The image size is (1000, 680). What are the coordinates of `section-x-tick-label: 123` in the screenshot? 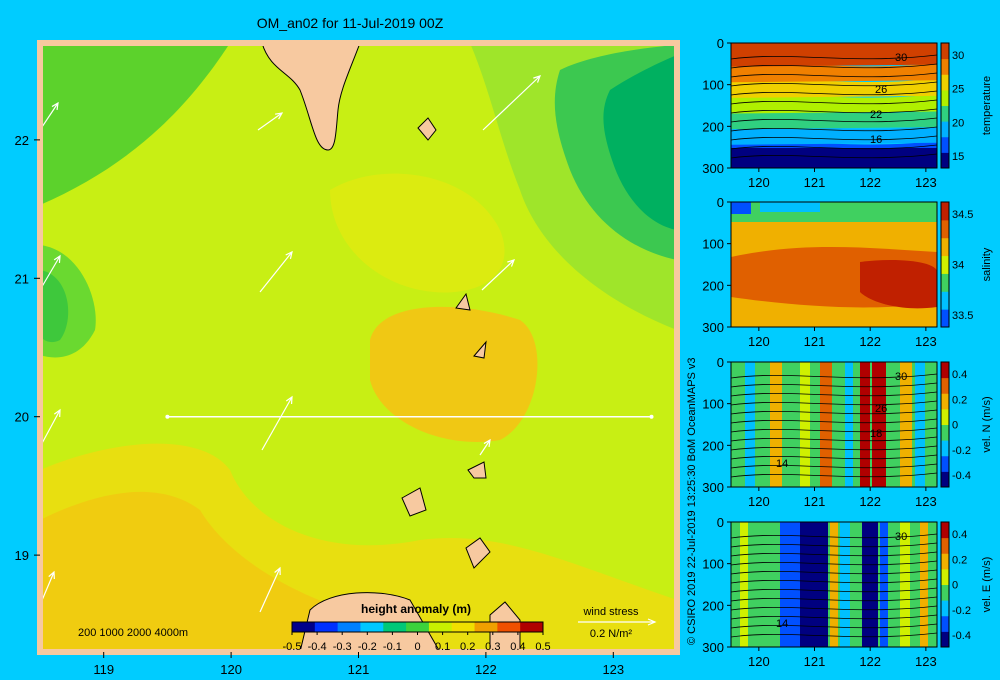 It's located at (926, 341).